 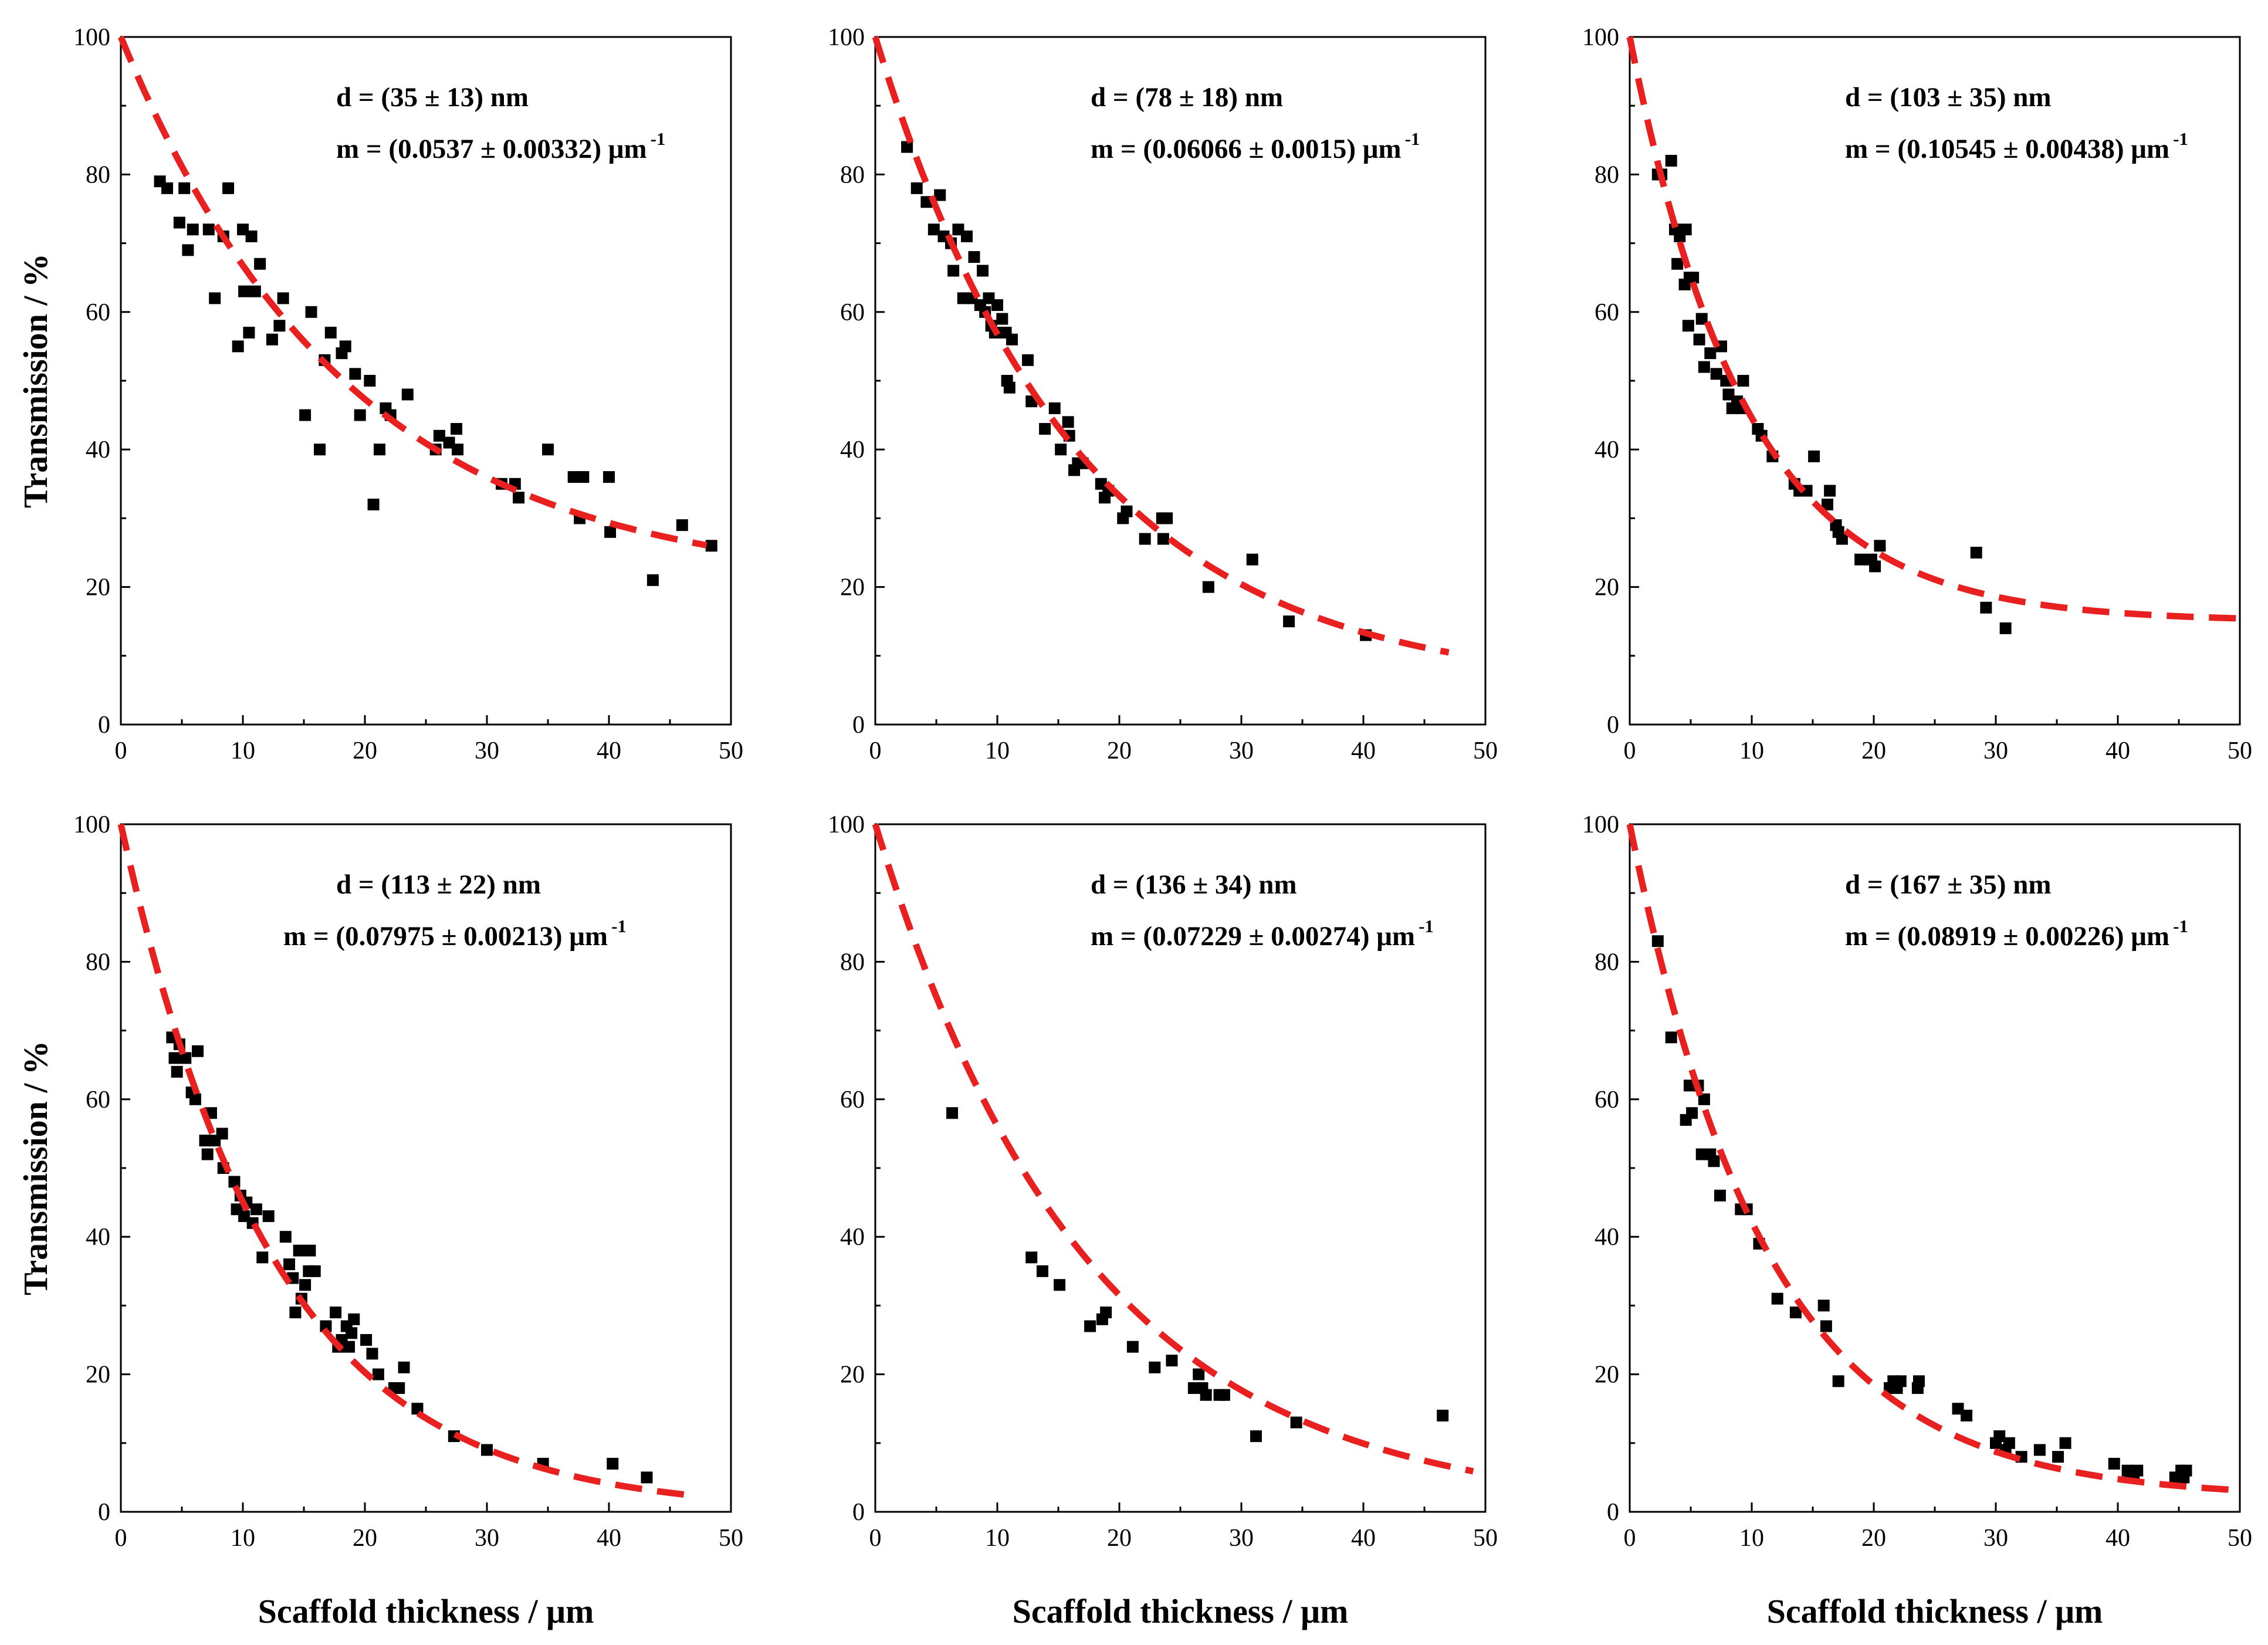 What do you see at coordinates (2016, 934) in the screenshot?
I see `annotation-slope: m = (0.08919 ± 0.00226) μm -1` at bounding box center [2016, 934].